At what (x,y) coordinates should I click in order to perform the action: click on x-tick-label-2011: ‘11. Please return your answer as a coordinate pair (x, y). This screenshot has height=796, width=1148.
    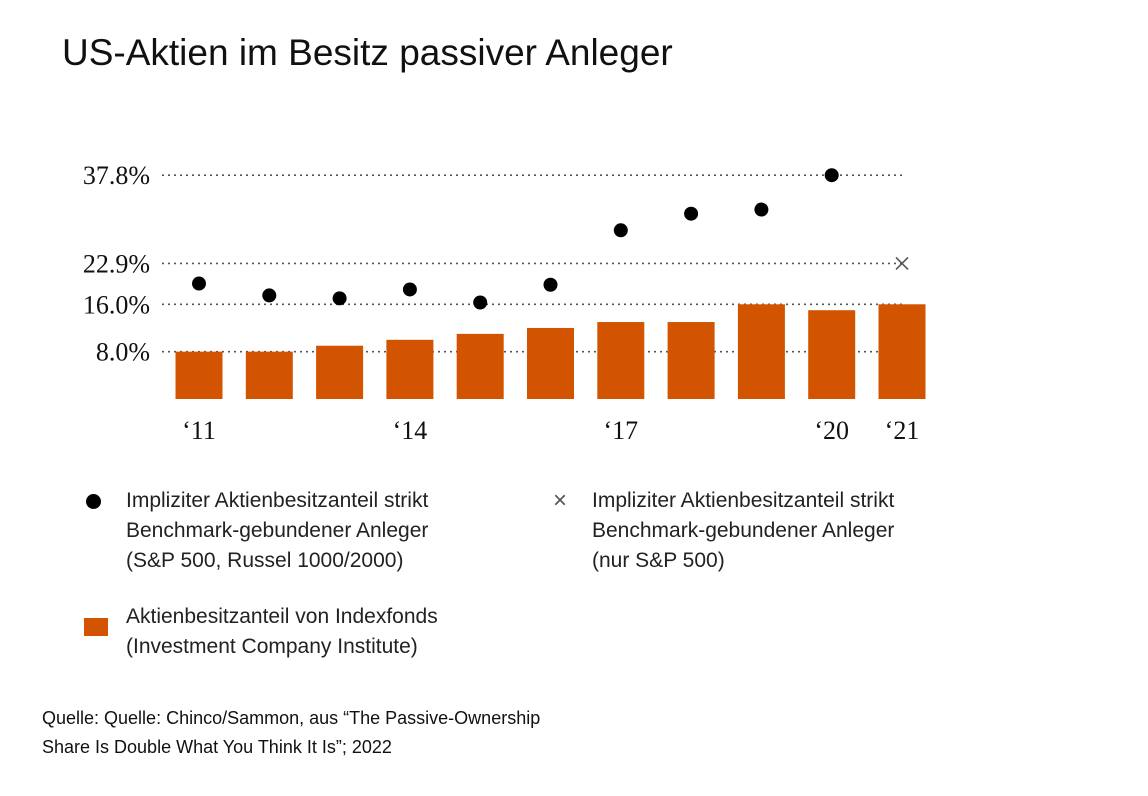
    Looking at the image, I should click on (199, 430).